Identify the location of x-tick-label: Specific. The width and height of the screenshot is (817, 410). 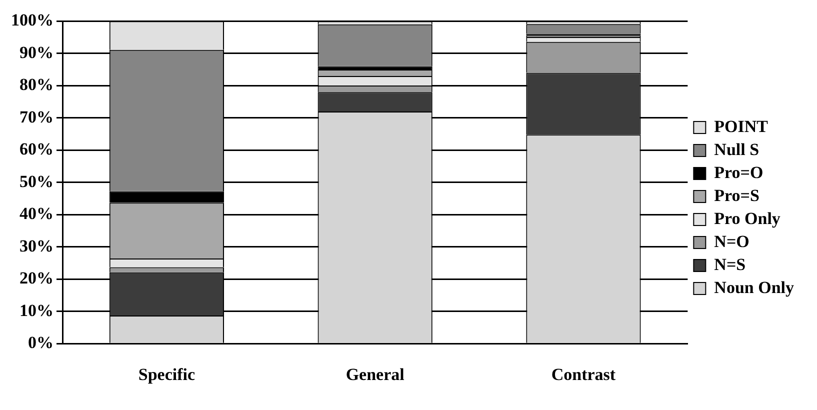
(167, 374).